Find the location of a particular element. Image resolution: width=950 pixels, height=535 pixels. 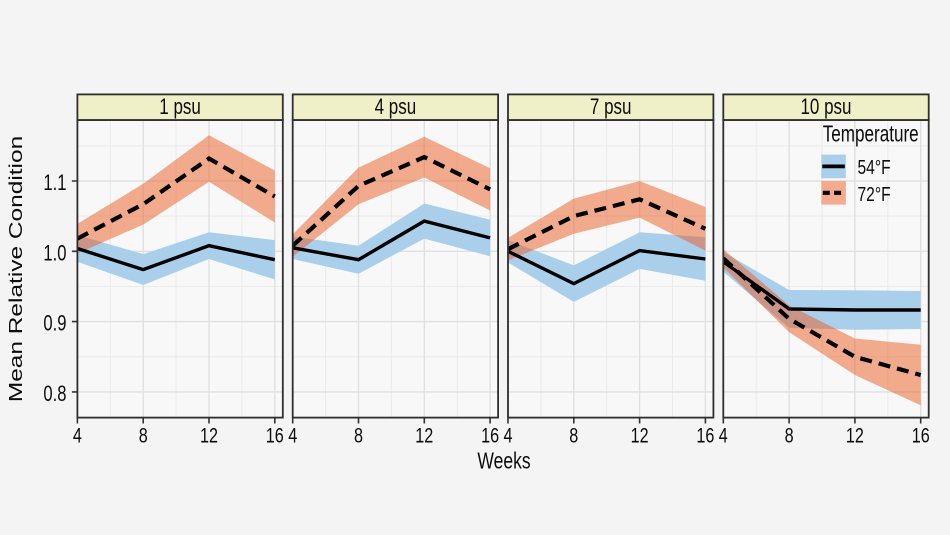

svg-text: 1 psu is located at coordinates (180, 107).